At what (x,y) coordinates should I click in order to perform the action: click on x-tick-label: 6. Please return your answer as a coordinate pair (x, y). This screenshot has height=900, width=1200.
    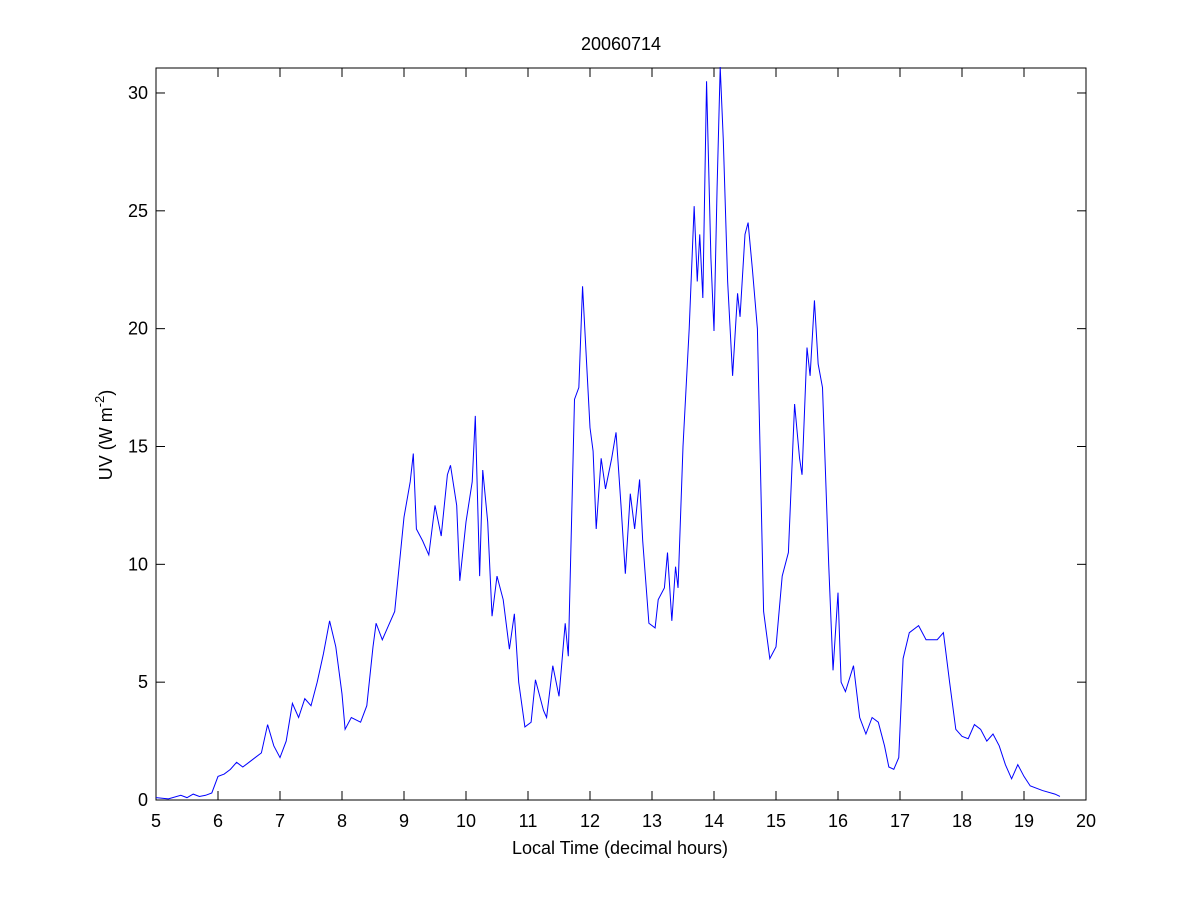
    Looking at the image, I should click on (218, 821).